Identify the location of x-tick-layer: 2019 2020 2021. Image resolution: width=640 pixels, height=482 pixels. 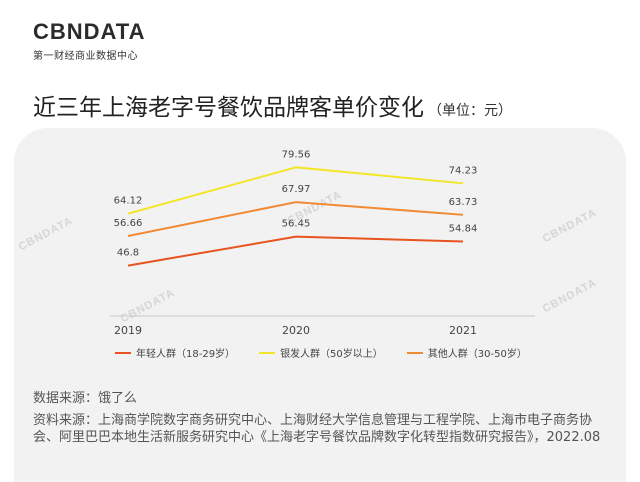
(295, 330).